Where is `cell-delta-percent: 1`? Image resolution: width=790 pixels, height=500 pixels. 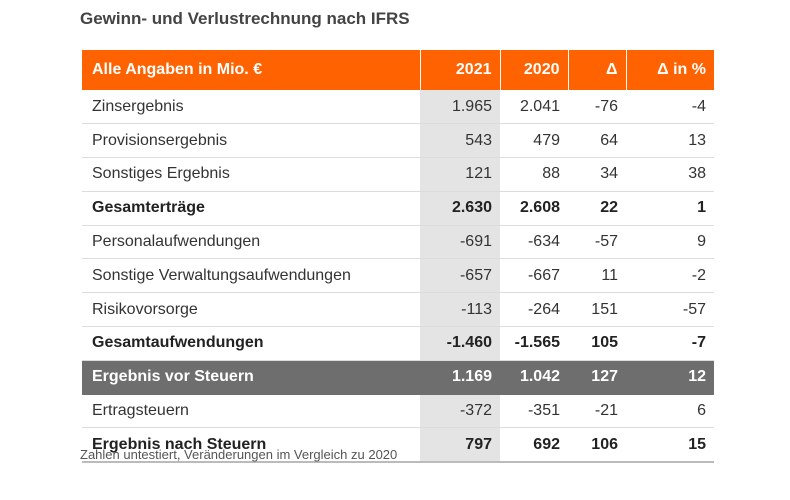 cell-delta-percent: 1 is located at coordinates (701, 208).